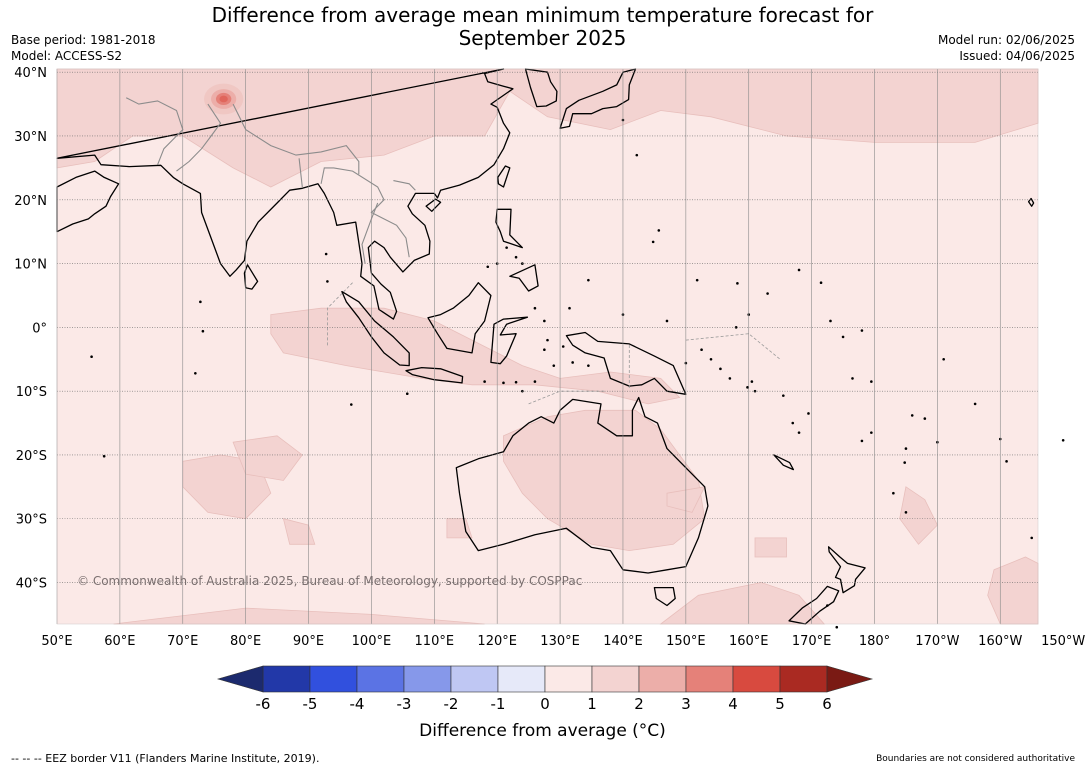 The image size is (1085, 770). What do you see at coordinates (357, 704) in the screenshot?
I see `colorbar-tick-label: -4` at bounding box center [357, 704].